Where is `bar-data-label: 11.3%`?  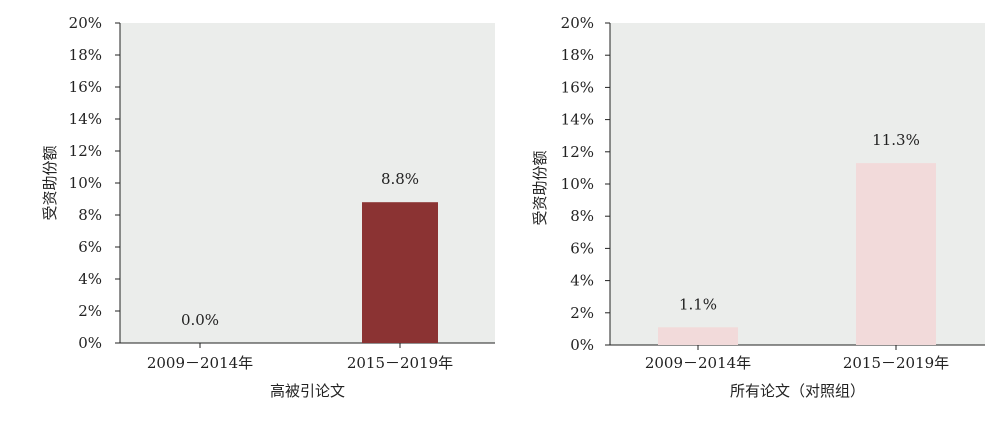 bar-data-label: 11.3% is located at coordinates (896, 140).